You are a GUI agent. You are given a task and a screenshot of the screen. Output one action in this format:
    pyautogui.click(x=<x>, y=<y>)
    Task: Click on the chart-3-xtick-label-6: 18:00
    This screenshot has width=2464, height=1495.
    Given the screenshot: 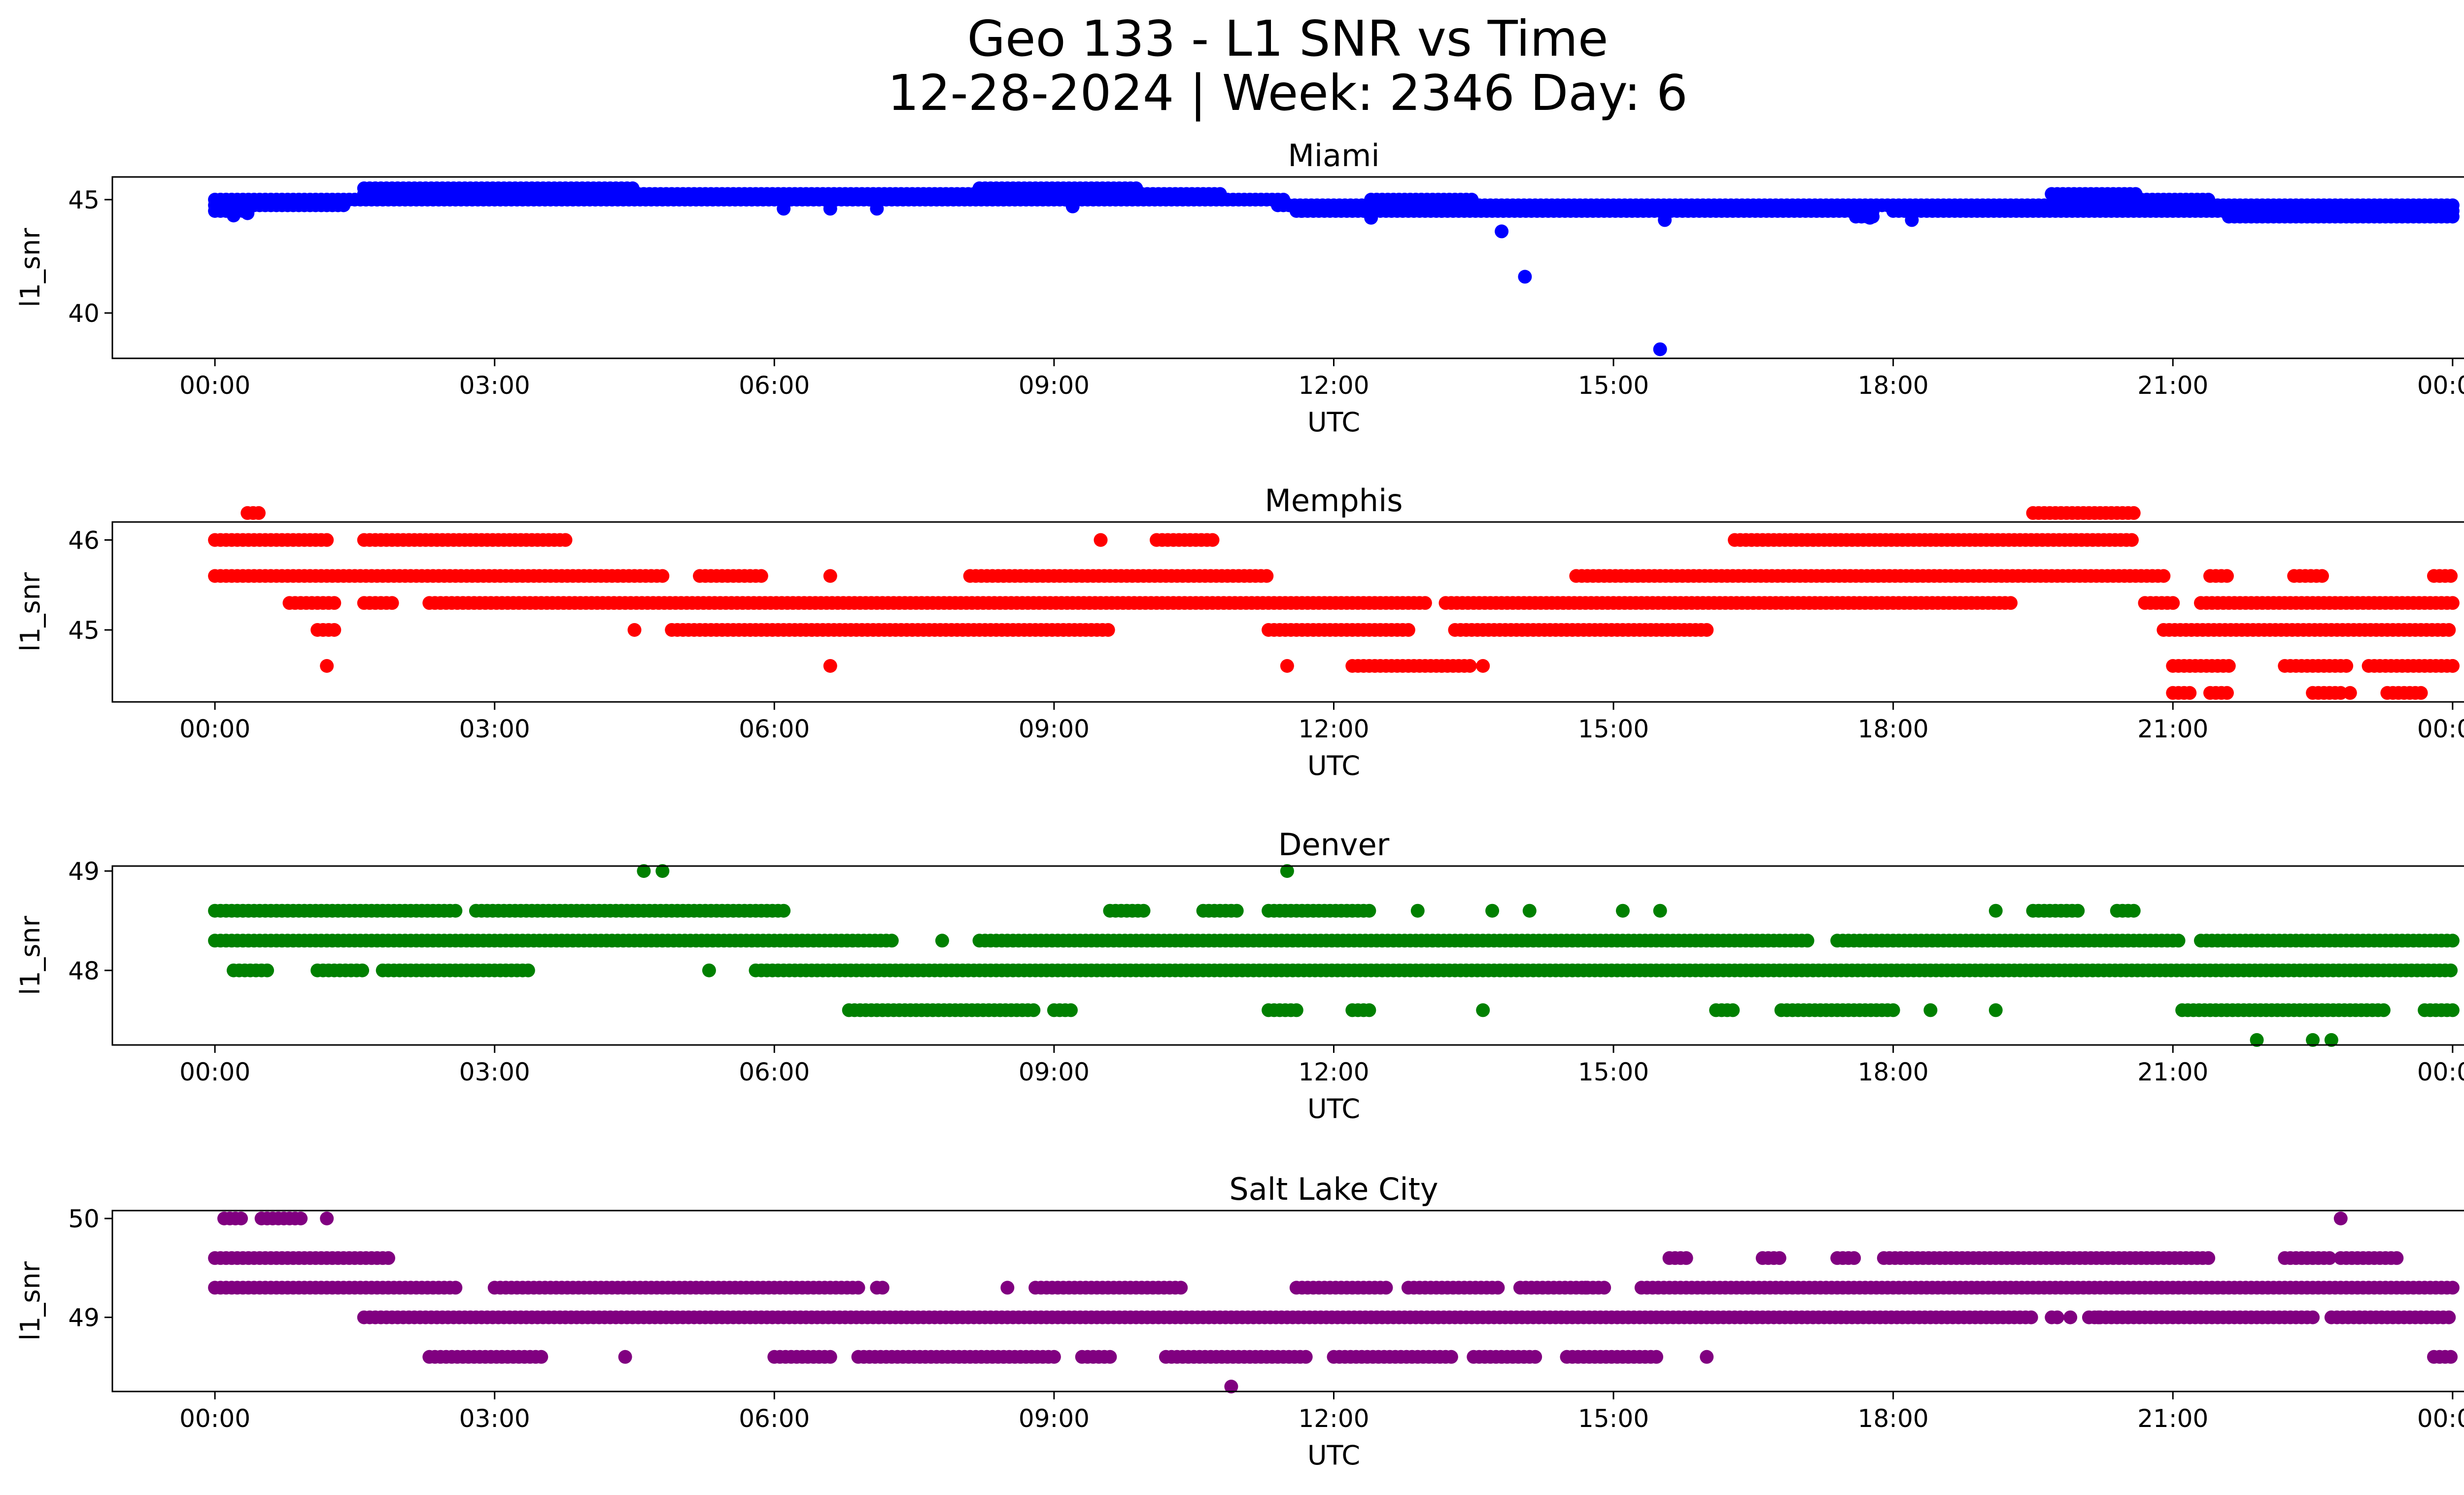 What is the action you would take?
    pyautogui.click(x=1893, y=1418)
    